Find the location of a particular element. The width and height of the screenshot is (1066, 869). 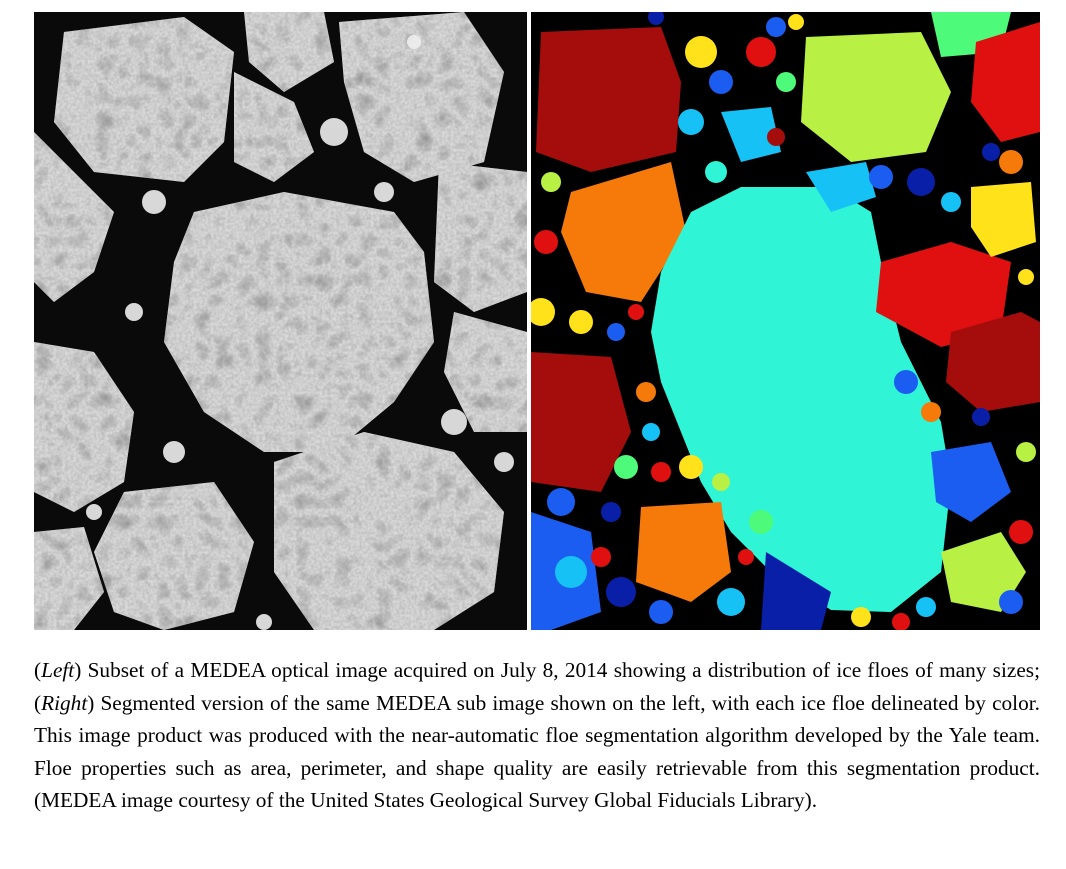

floe-orange-w is located at coordinates (623, 232).